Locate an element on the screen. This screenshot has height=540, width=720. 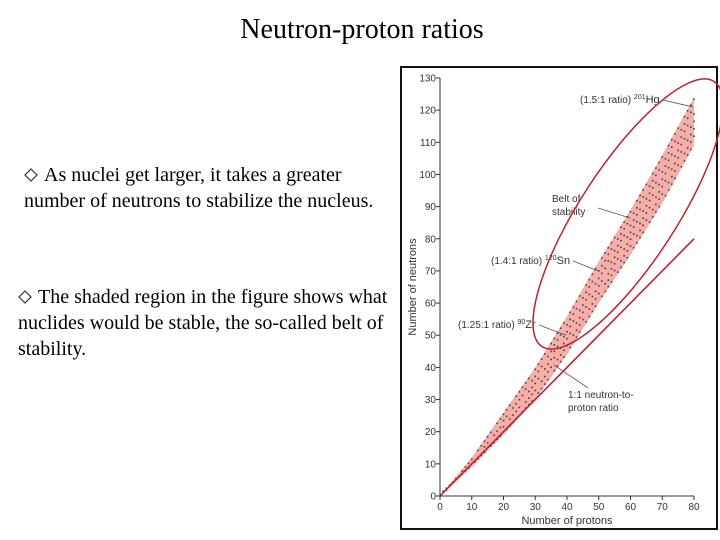
x-tick-label: 30 is located at coordinates (536, 507).